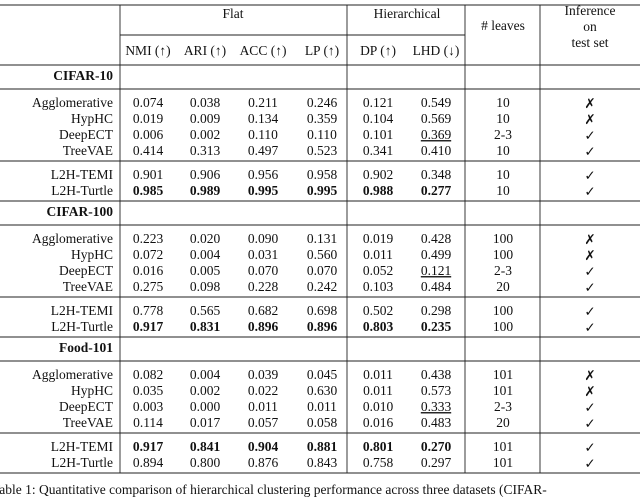 This screenshot has width=640, height=499. I want to click on table-cell: 0.483, so click(436, 422).